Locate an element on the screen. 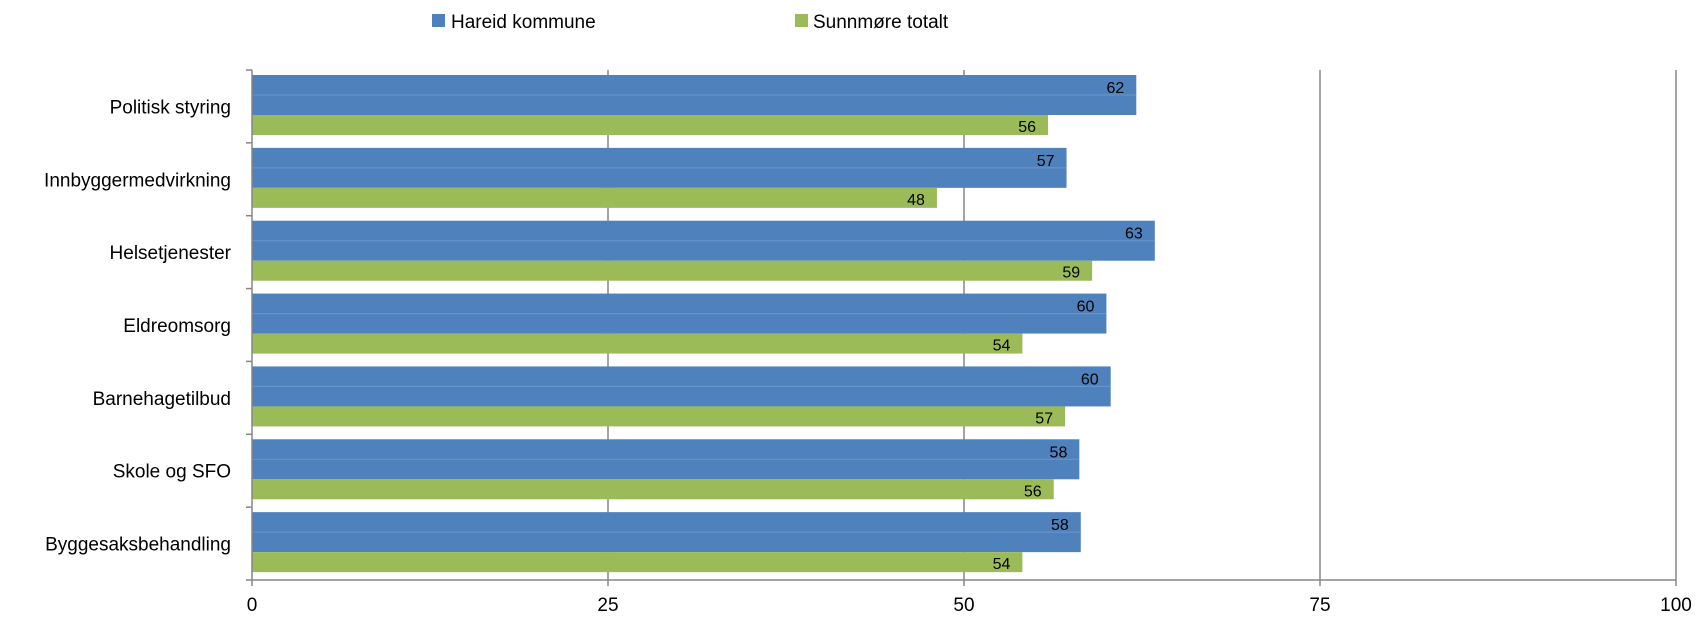 This screenshot has width=1700, height=626. x-tick-labels: 0 25 50 75 100 is located at coordinates (969, 605).